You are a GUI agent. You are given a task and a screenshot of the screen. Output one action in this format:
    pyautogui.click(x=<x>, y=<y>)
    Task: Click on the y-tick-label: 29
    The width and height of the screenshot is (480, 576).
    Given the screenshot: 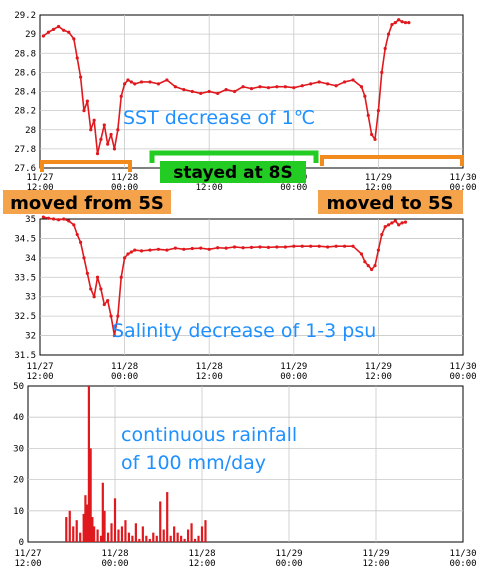 What is the action you would take?
    pyautogui.click(x=30, y=35)
    